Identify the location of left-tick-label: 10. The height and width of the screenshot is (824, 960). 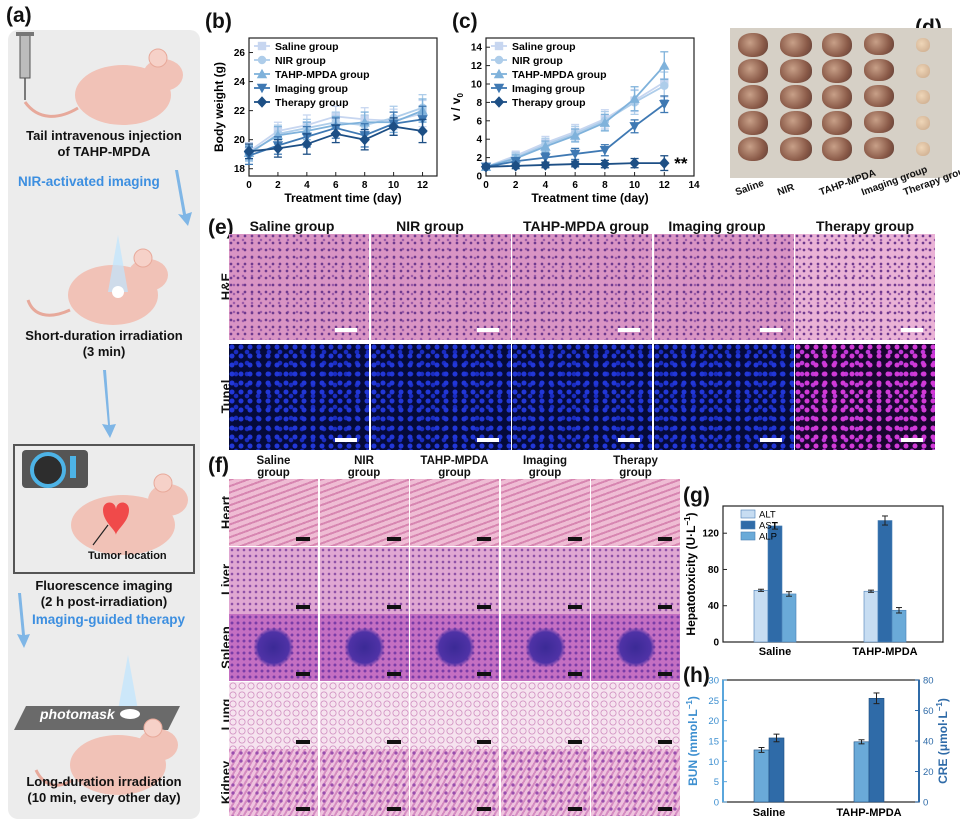
(713, 762).